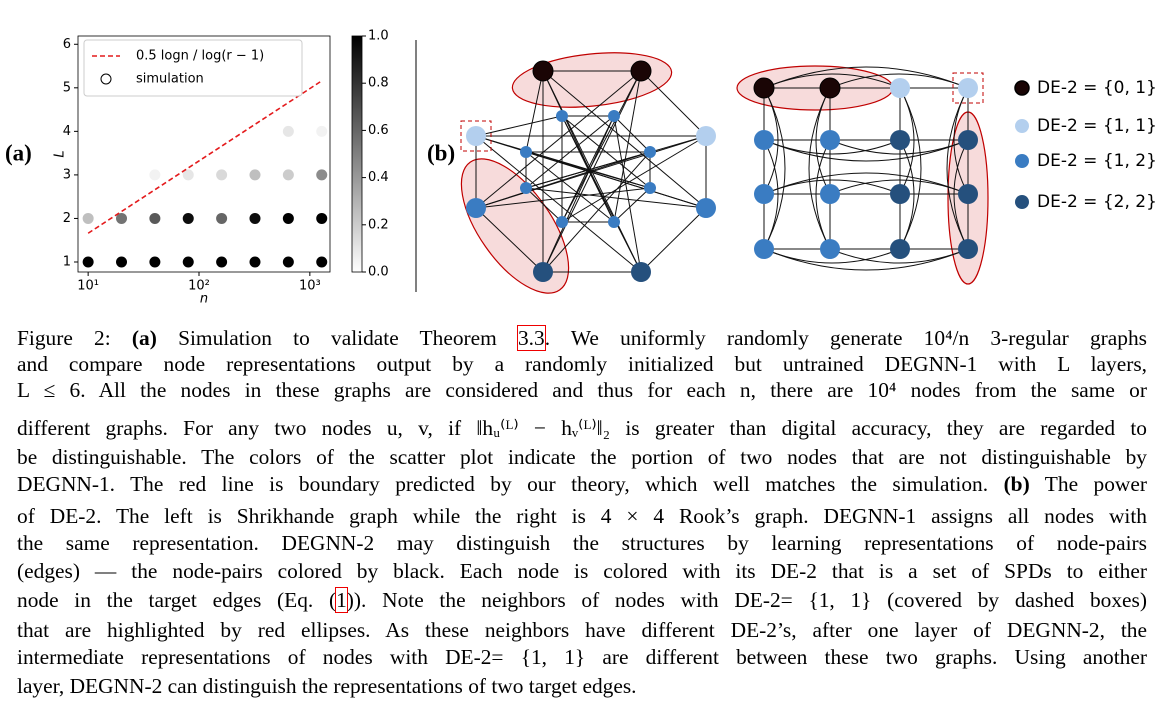 The image size is (1164, 703). What do you see at coordinates (170, 79) in the screenshot?
I see `legend-label: simulation` at bounding box center [170, 79].